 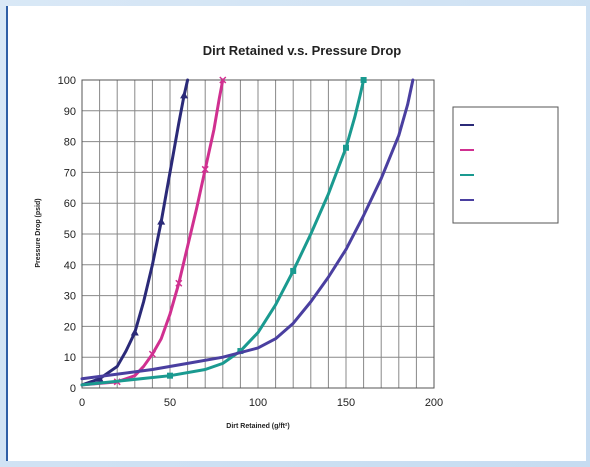 What do you see at coordinates (38, 232) in the screenshot?
I see `y-axis-label: Pressure Drop (psid)` at bounding box center [38, 232].